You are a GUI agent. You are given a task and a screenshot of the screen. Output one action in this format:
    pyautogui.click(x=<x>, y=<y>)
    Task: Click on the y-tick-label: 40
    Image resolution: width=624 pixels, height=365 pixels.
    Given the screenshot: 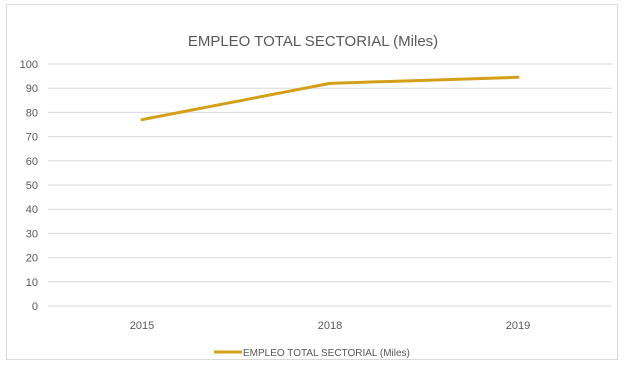 What is the action you would take?
    pyautogui.click(x=32, y=210)
    